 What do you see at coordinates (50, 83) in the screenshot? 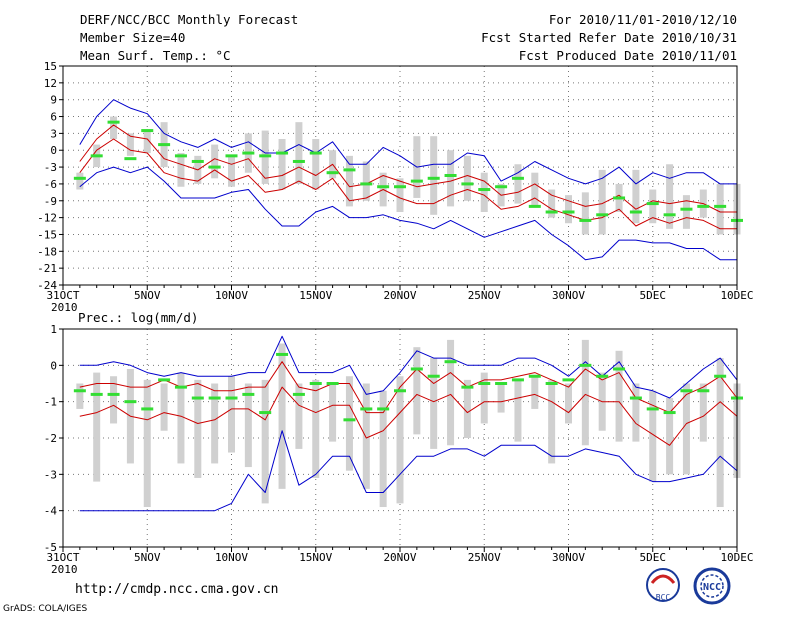
I see `temp-ytick-label: 12` at bounding box center [50, 83].